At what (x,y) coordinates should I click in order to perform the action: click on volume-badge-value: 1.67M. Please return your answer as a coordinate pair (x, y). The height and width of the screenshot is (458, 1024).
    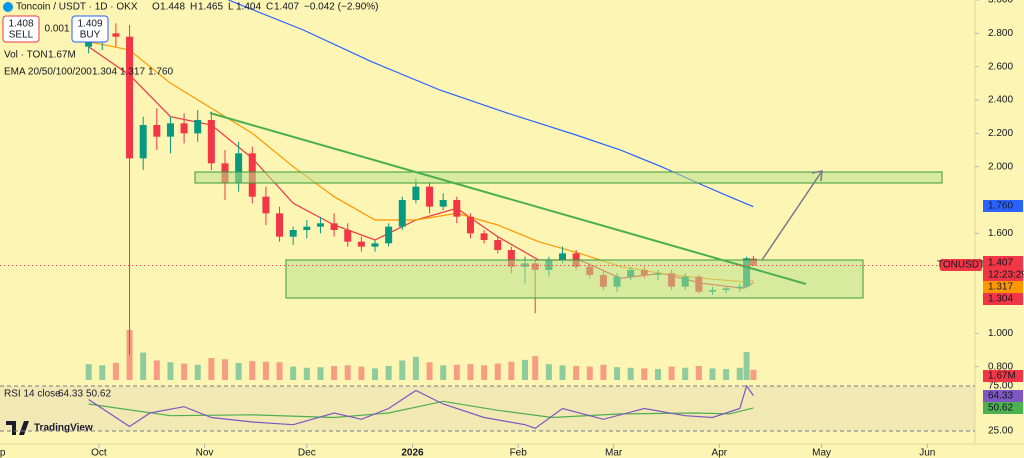
    Looking at the image, I should click on (1002, 376).